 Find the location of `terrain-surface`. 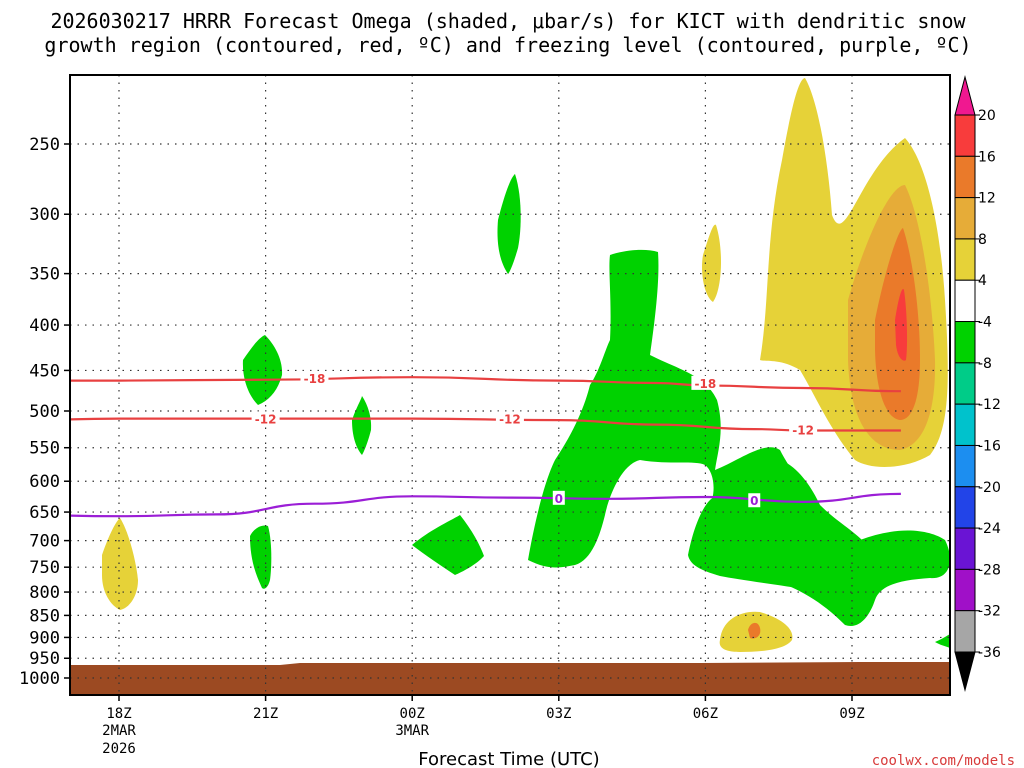

terrain-surface is located at coordinates (510, 678).